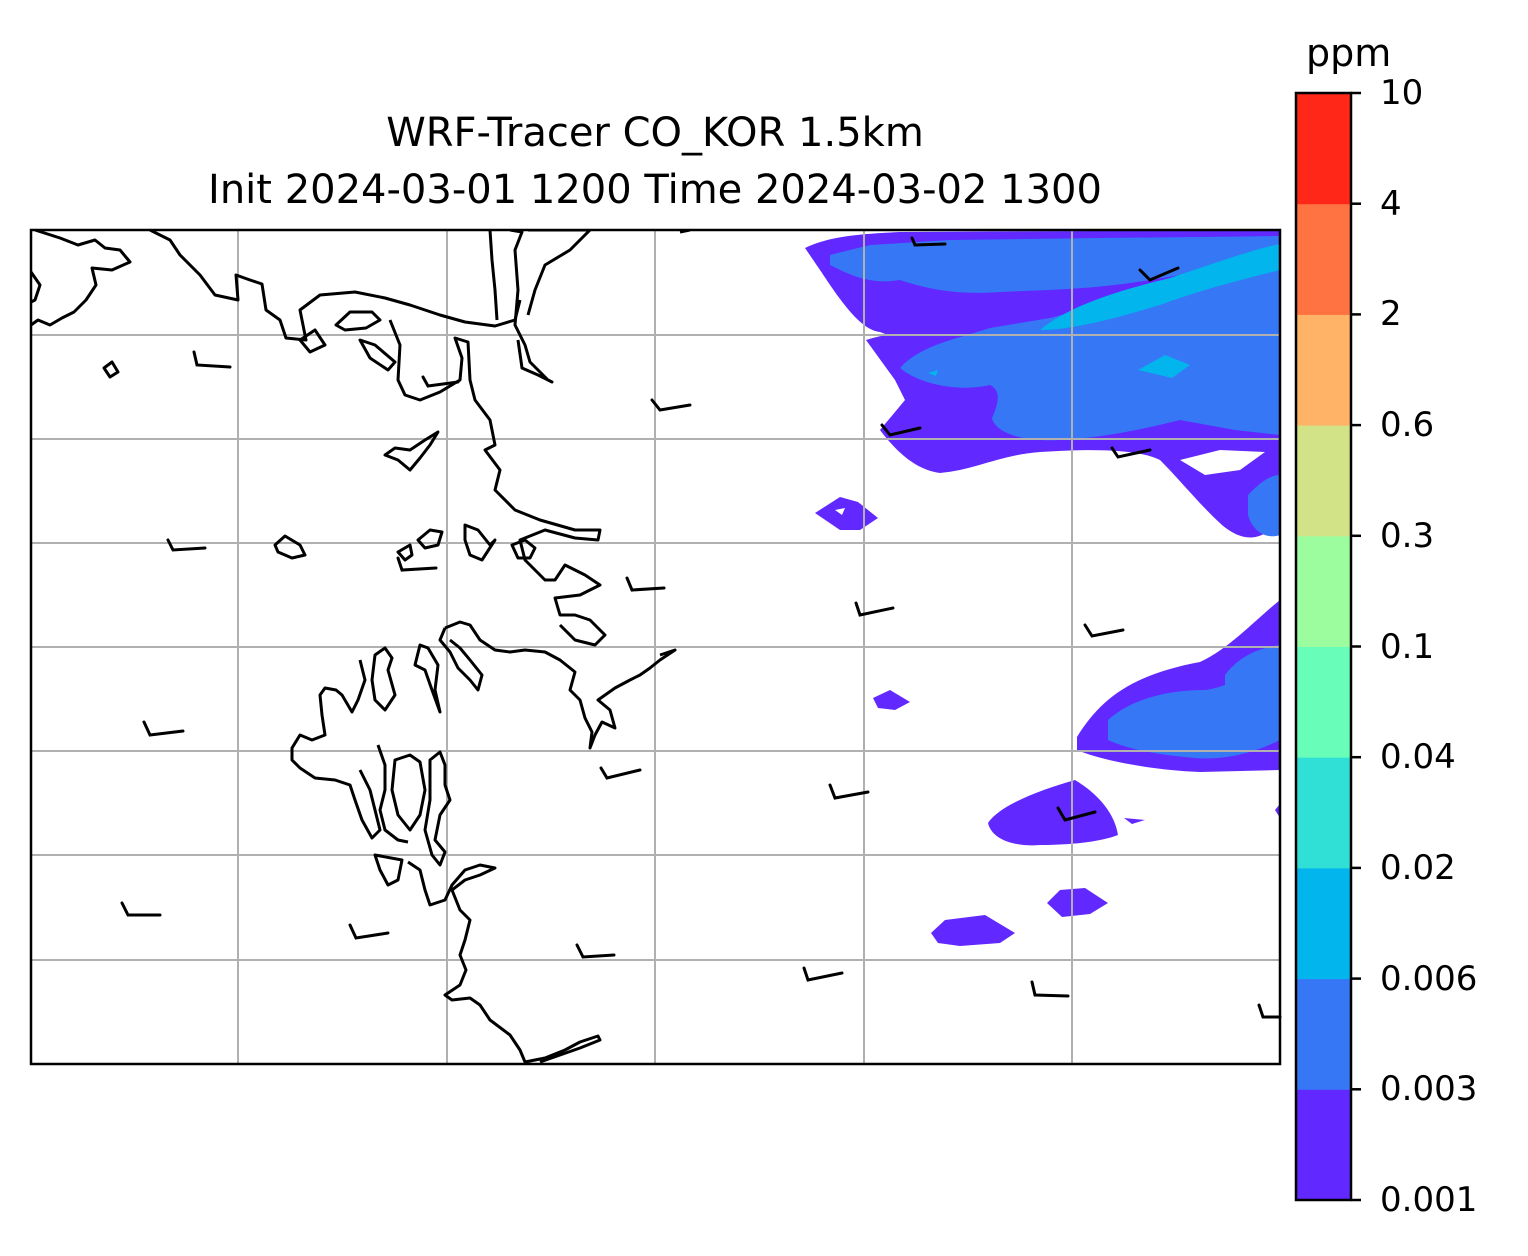  Describe the element at coordinates (655, 133) in the screenshot. I see `map-title-line-1: WRF-Tracer CO_KOR 1.5km` at that location.